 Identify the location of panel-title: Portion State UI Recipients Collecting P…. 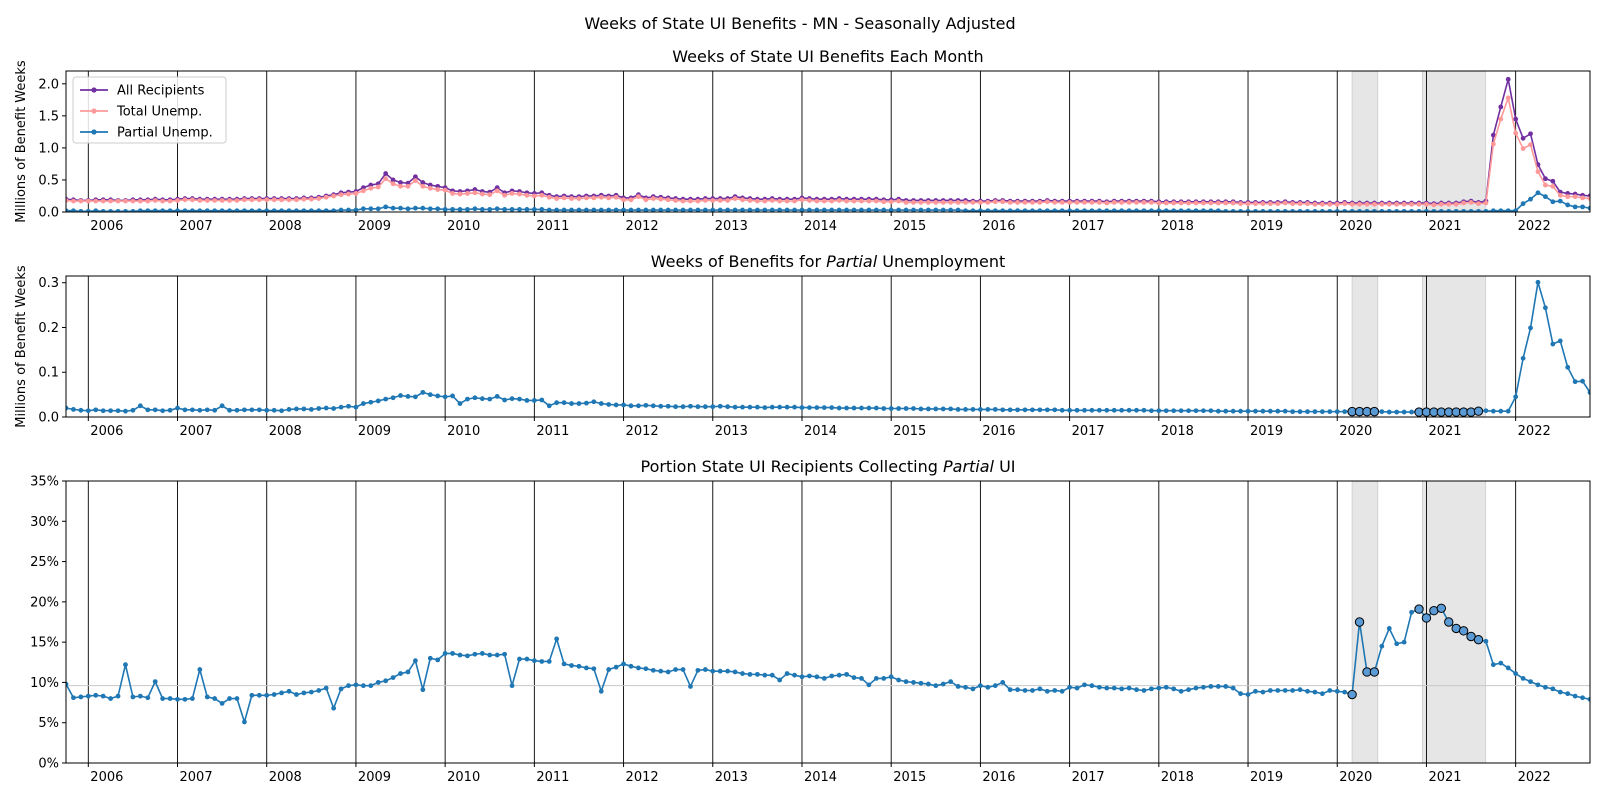
(827, 466).